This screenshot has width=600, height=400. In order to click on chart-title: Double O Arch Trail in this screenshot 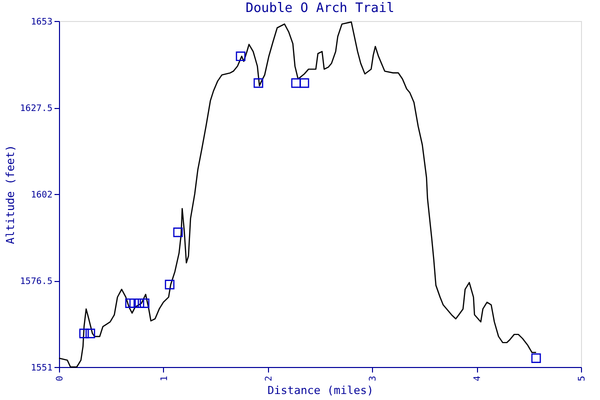, I will do `click(320, 8)`.